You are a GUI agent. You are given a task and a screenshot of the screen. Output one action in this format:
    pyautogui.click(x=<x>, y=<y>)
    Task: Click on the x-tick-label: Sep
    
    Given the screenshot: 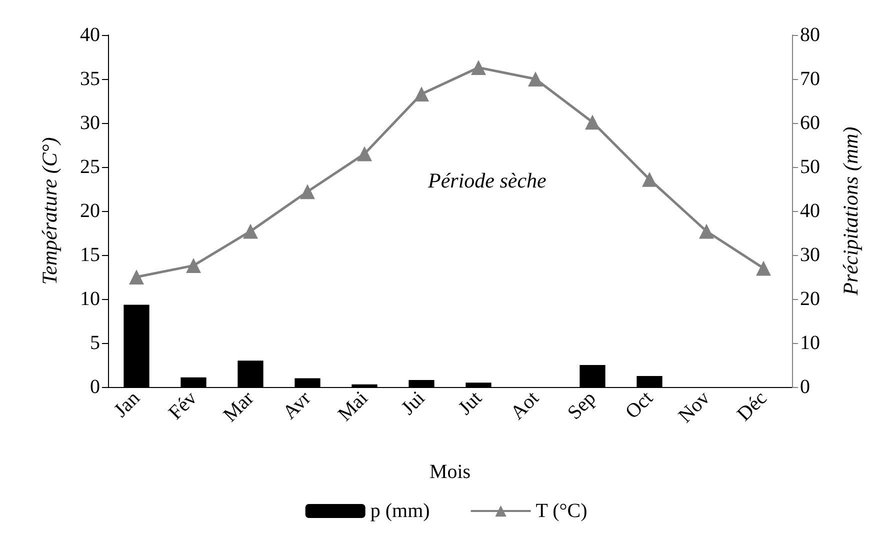 What is the action you would take?
    pyautogui.click(x=582, y=405)
    